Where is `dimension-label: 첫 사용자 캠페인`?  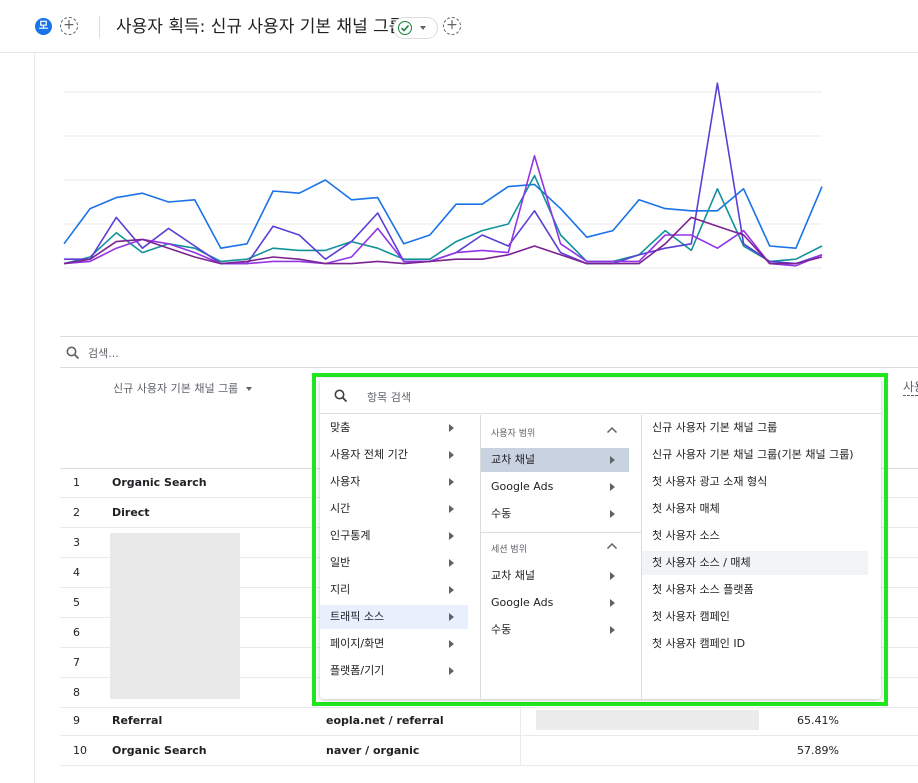 dimension-label: 첫 사용자 캠페인 is located at coordinates (691, 616).